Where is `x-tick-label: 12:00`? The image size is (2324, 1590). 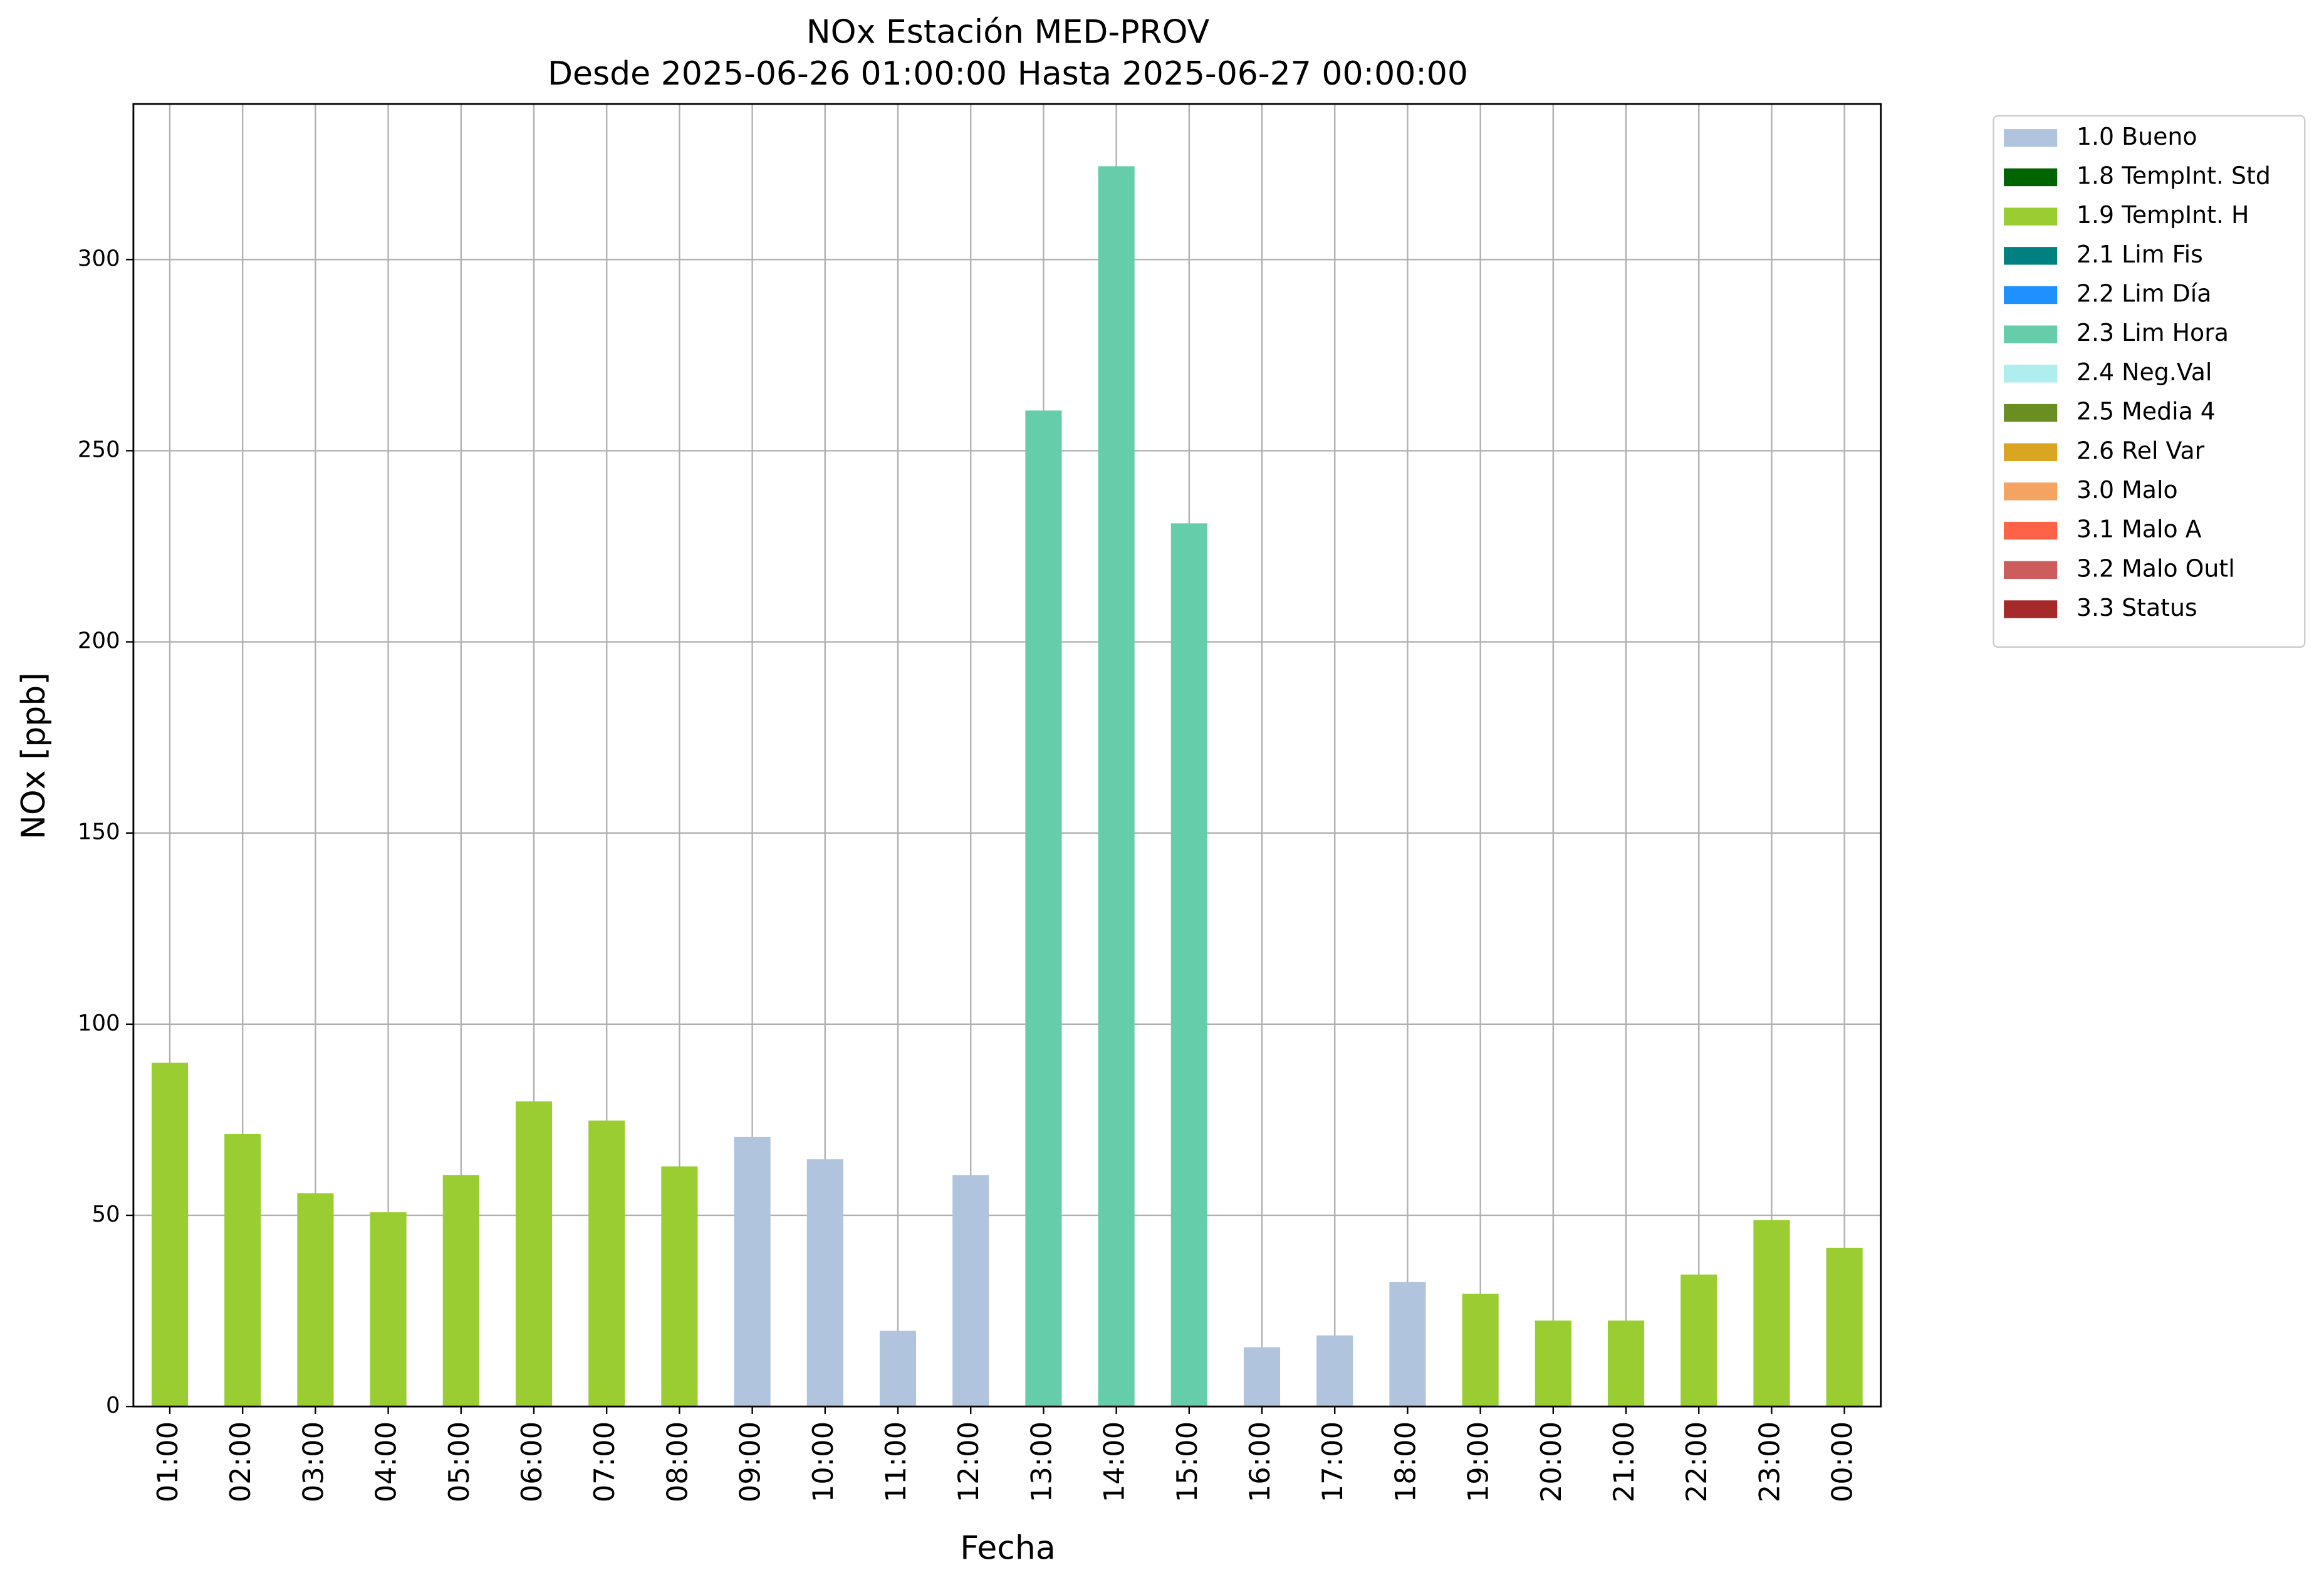
x-tick-label: 12:00 is located at coordinates (968, 1462).